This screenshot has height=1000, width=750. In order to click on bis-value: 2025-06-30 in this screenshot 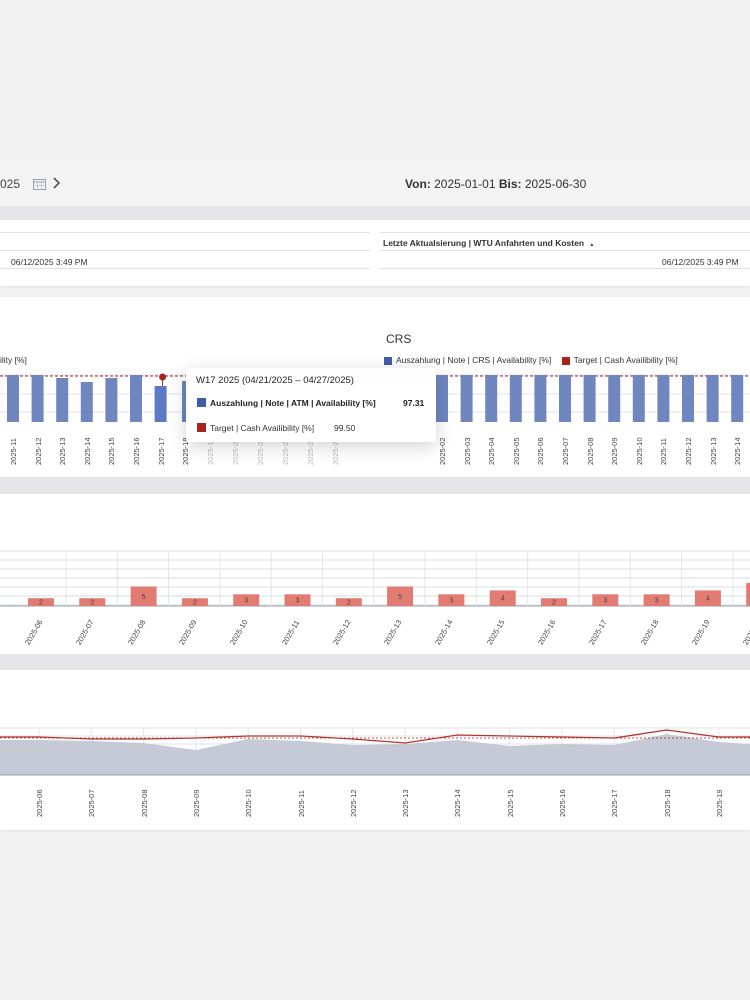, I will do `click(555, 184)`.